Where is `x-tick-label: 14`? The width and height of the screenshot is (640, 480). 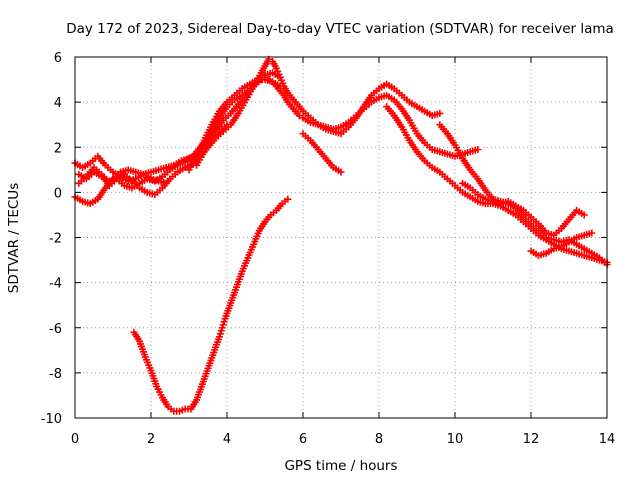
x-tick-label: 14 is located at coordinates (607, 439).